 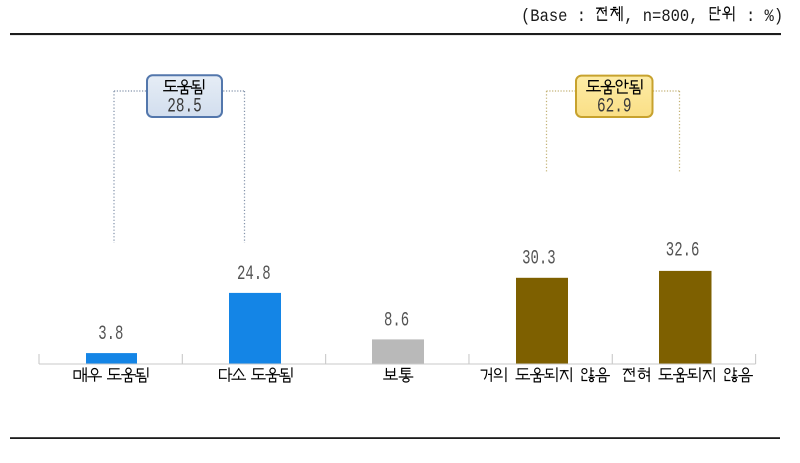 What do you see at coordinates (760, 16) in the screenshot?
I see `svg-text:: %): : %)` at bounding box center [760, 16].